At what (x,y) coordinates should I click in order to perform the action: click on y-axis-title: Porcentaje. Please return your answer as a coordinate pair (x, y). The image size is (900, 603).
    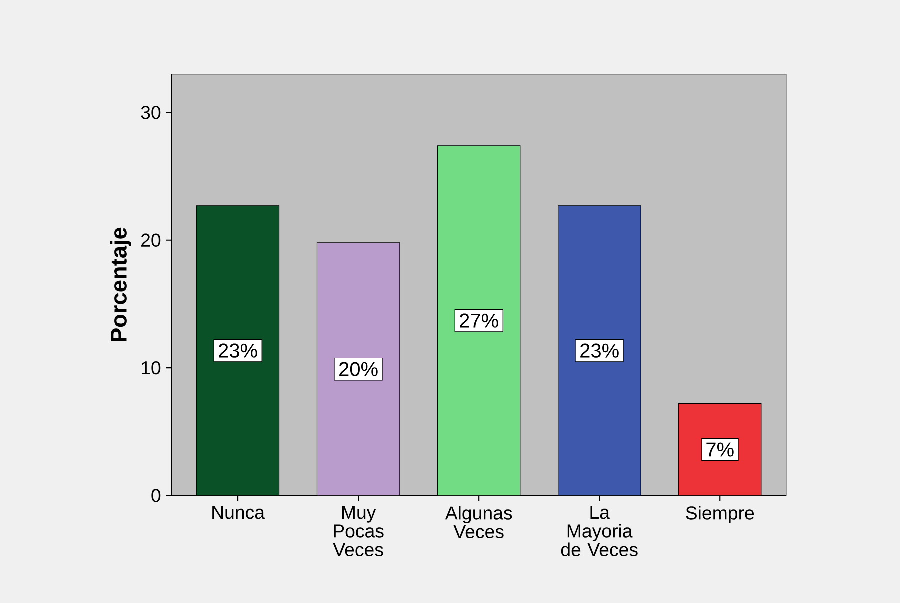
    Looking at the image, I should click on (121, 285).